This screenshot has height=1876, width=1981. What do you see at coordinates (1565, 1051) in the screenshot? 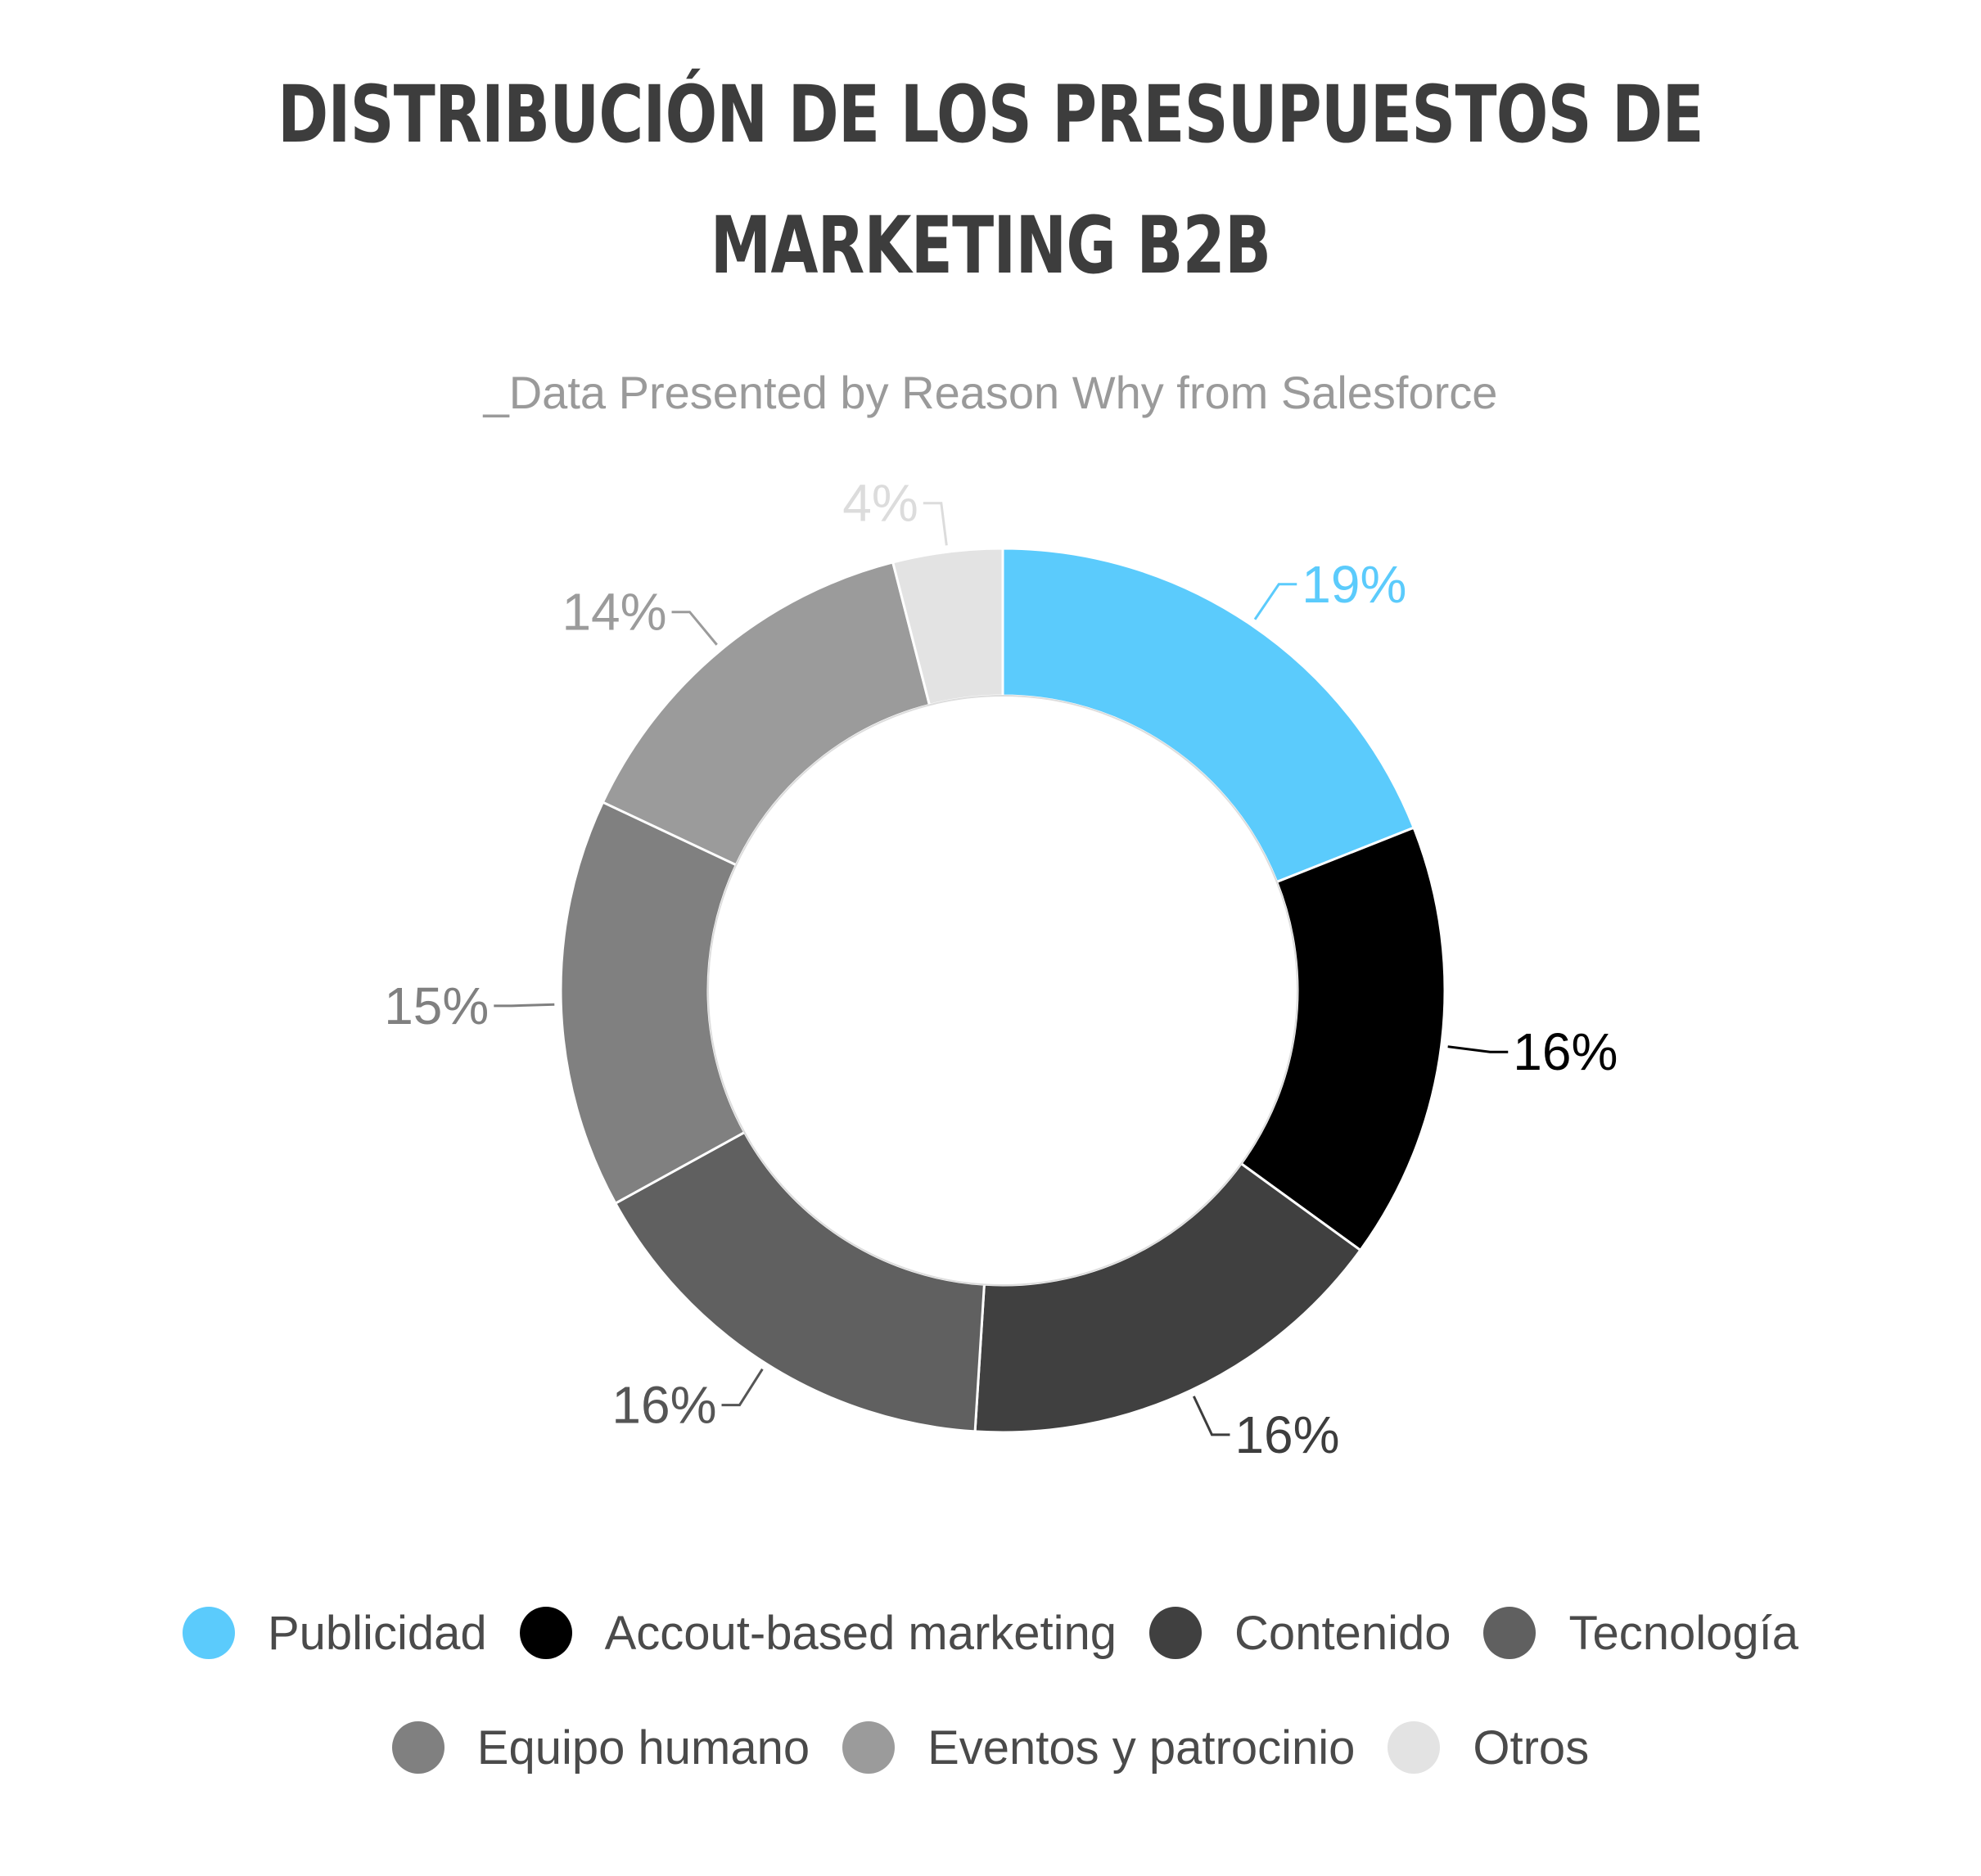
I see `data-label-accout-based-marketing: 16%` at bounding box center [1565, 1051].